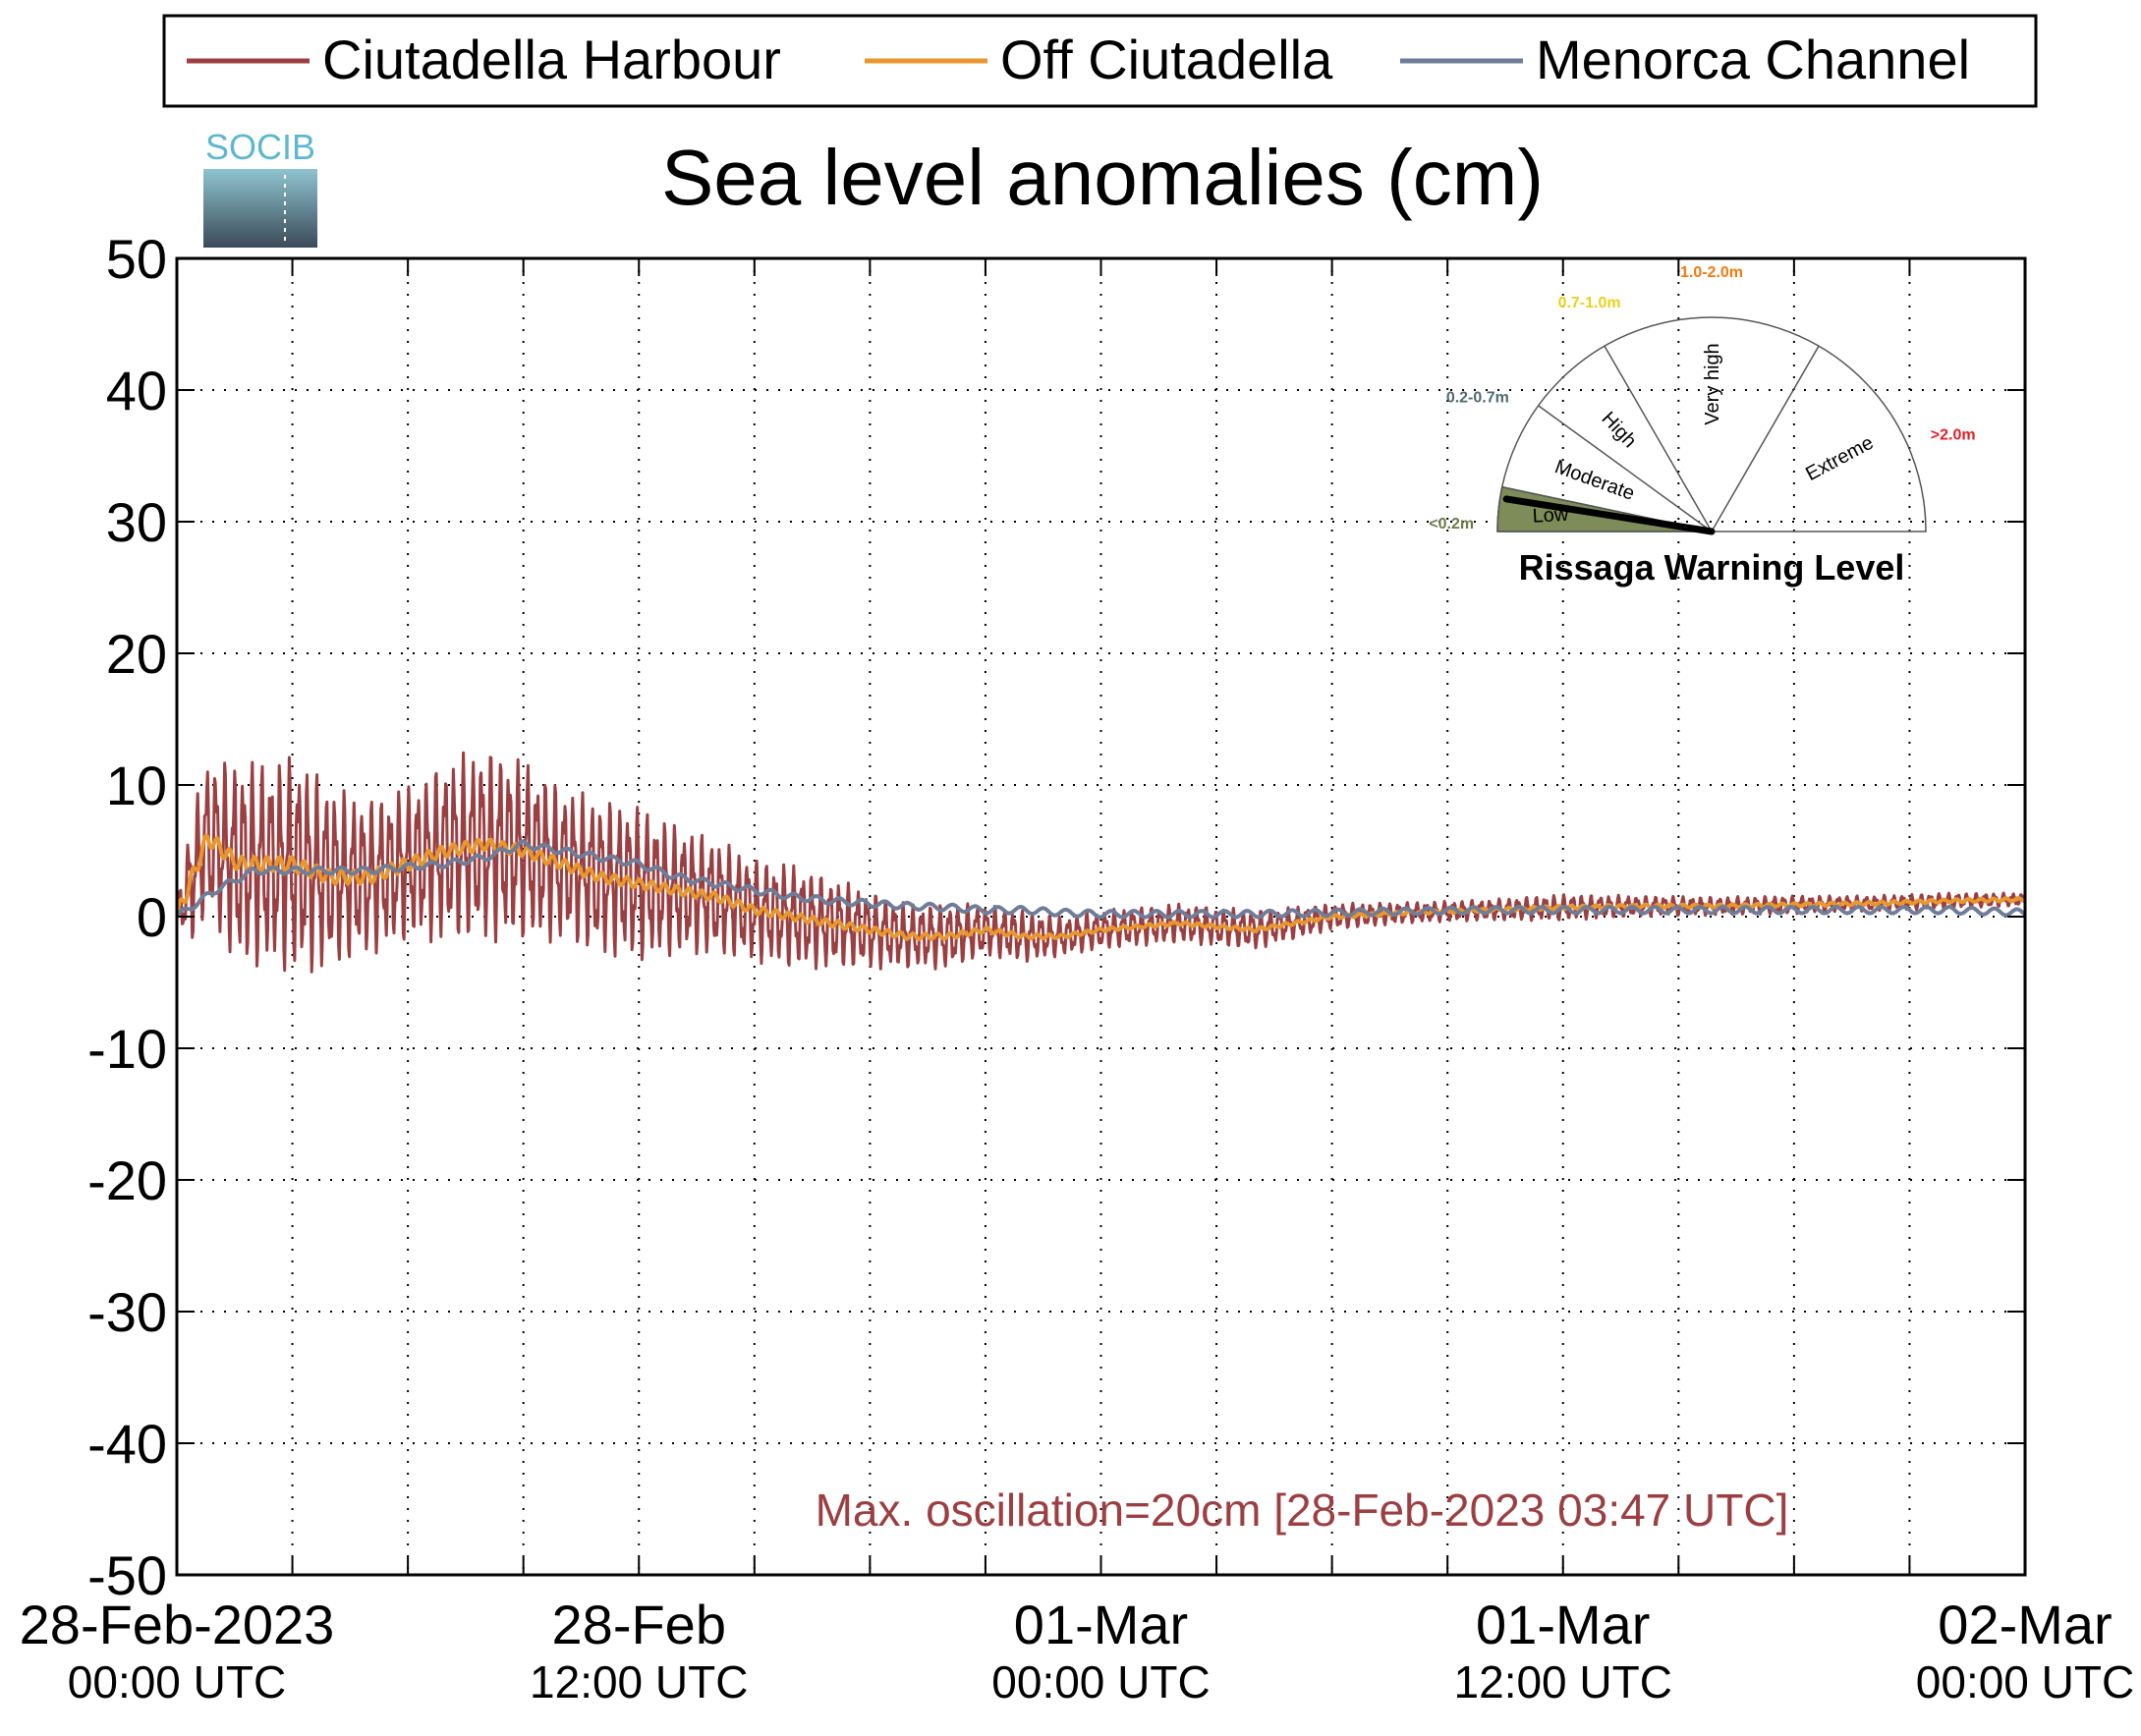  Describe the element at coordinates (1451, 524) in the screenshot. I see `gauge-range-label: <0.2m` at that location.